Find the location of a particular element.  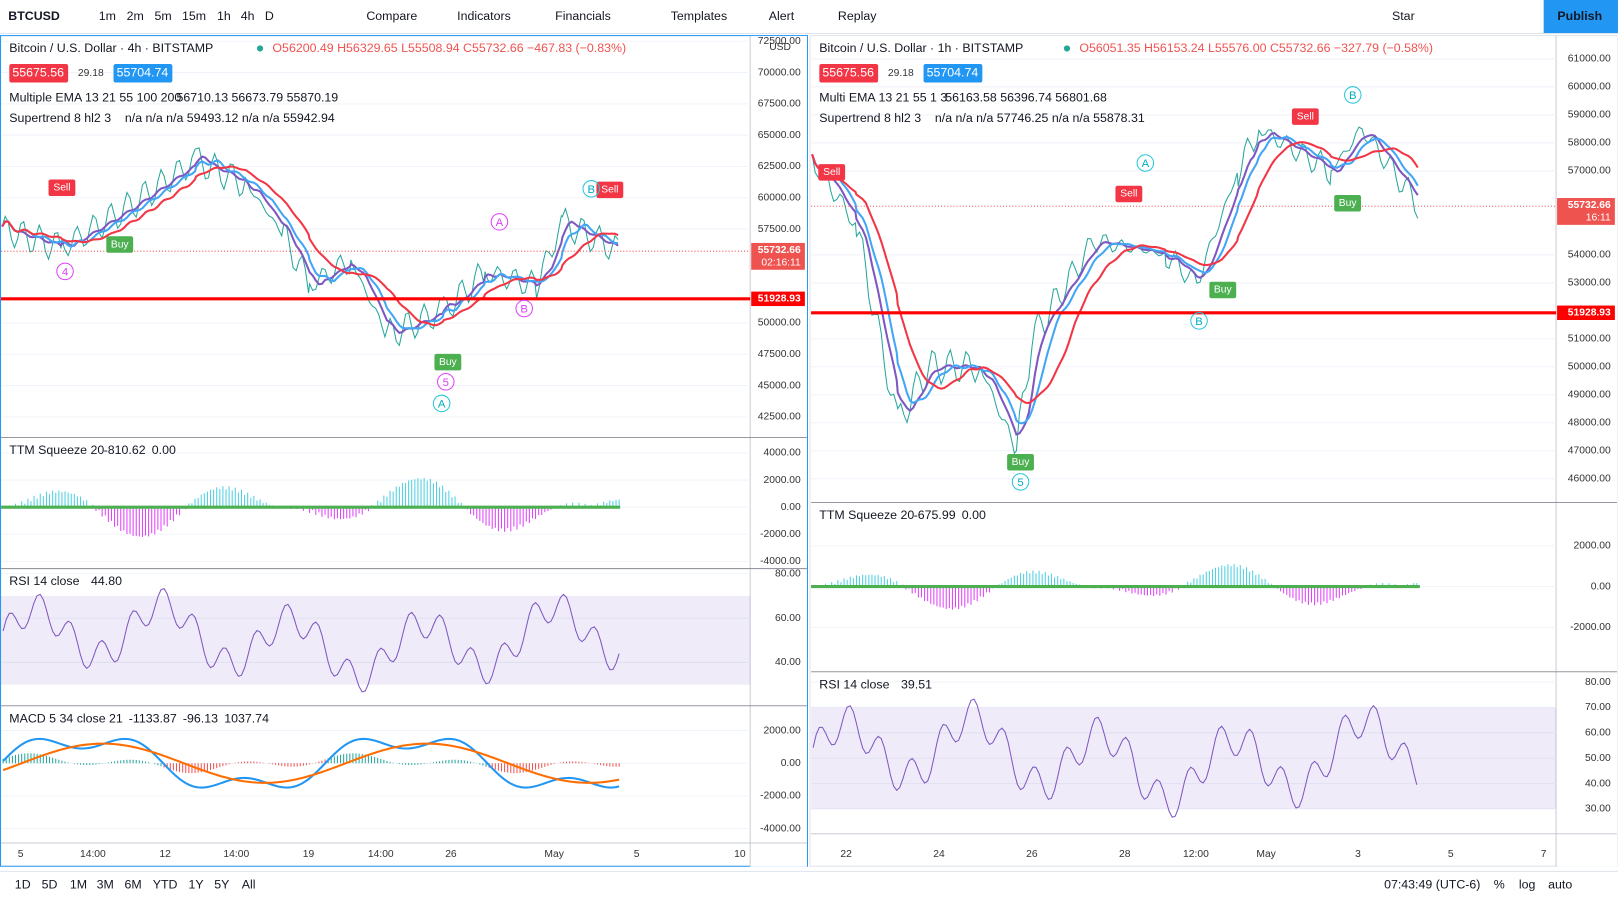

price-tick-label: 46000.00 is located at coordinates (1589, 478).